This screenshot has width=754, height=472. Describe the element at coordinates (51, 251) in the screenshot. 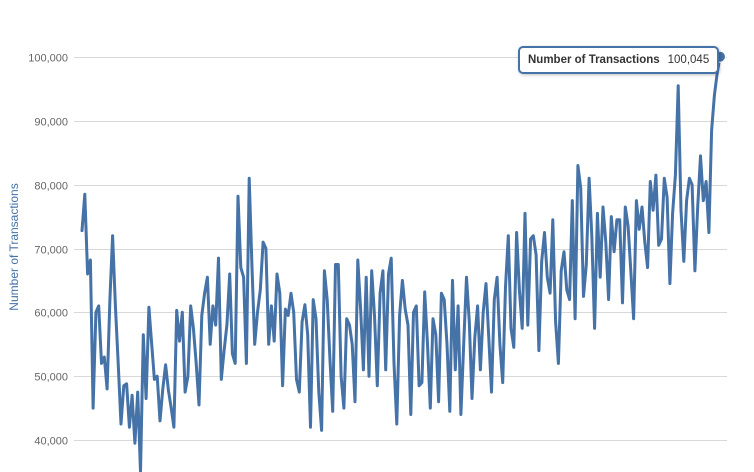

I see `y-tick-label: 70,000` at that location.